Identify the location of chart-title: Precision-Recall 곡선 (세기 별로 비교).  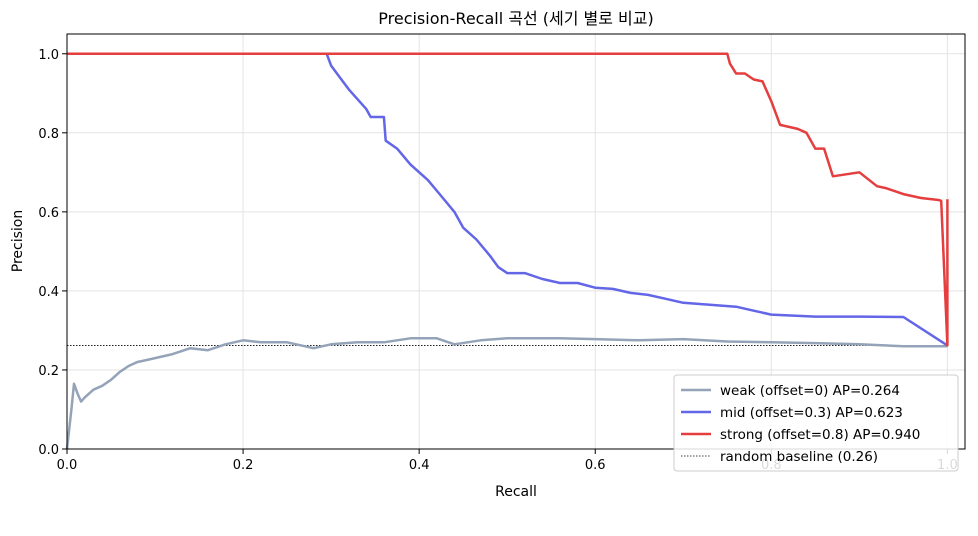
(516, 18).